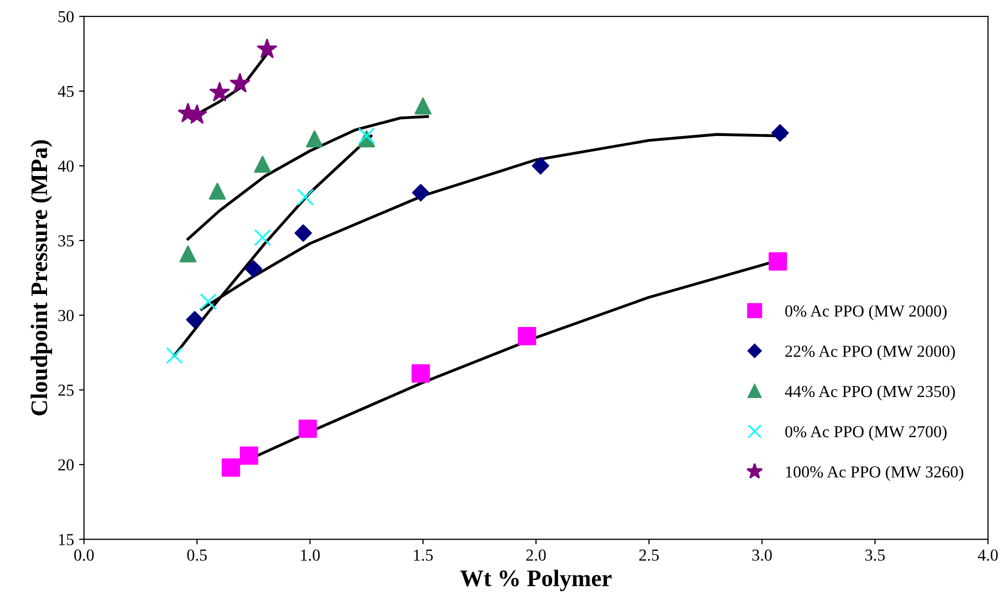  I want to click on x-tick-label: 1.0, so click(310, 555).